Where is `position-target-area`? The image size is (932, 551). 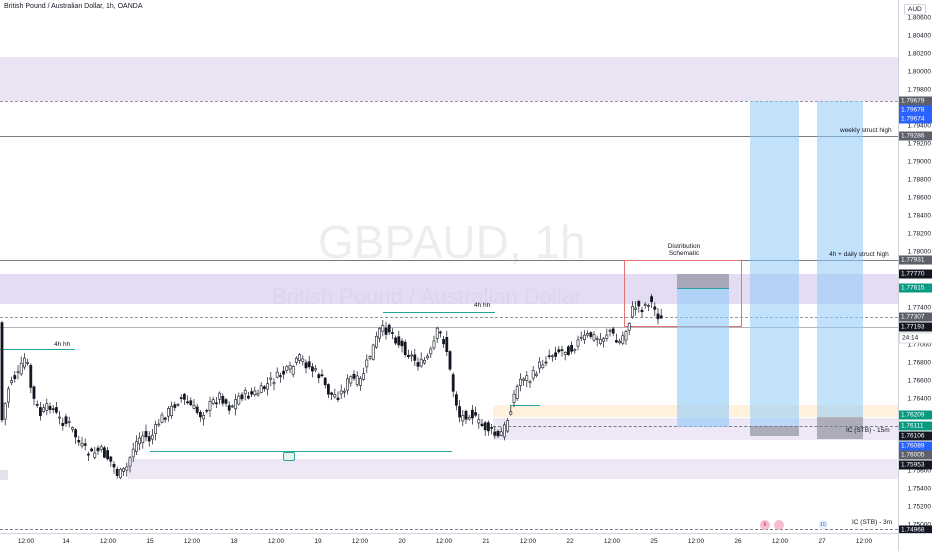
position-target-area is located at coordinates (703, 357).